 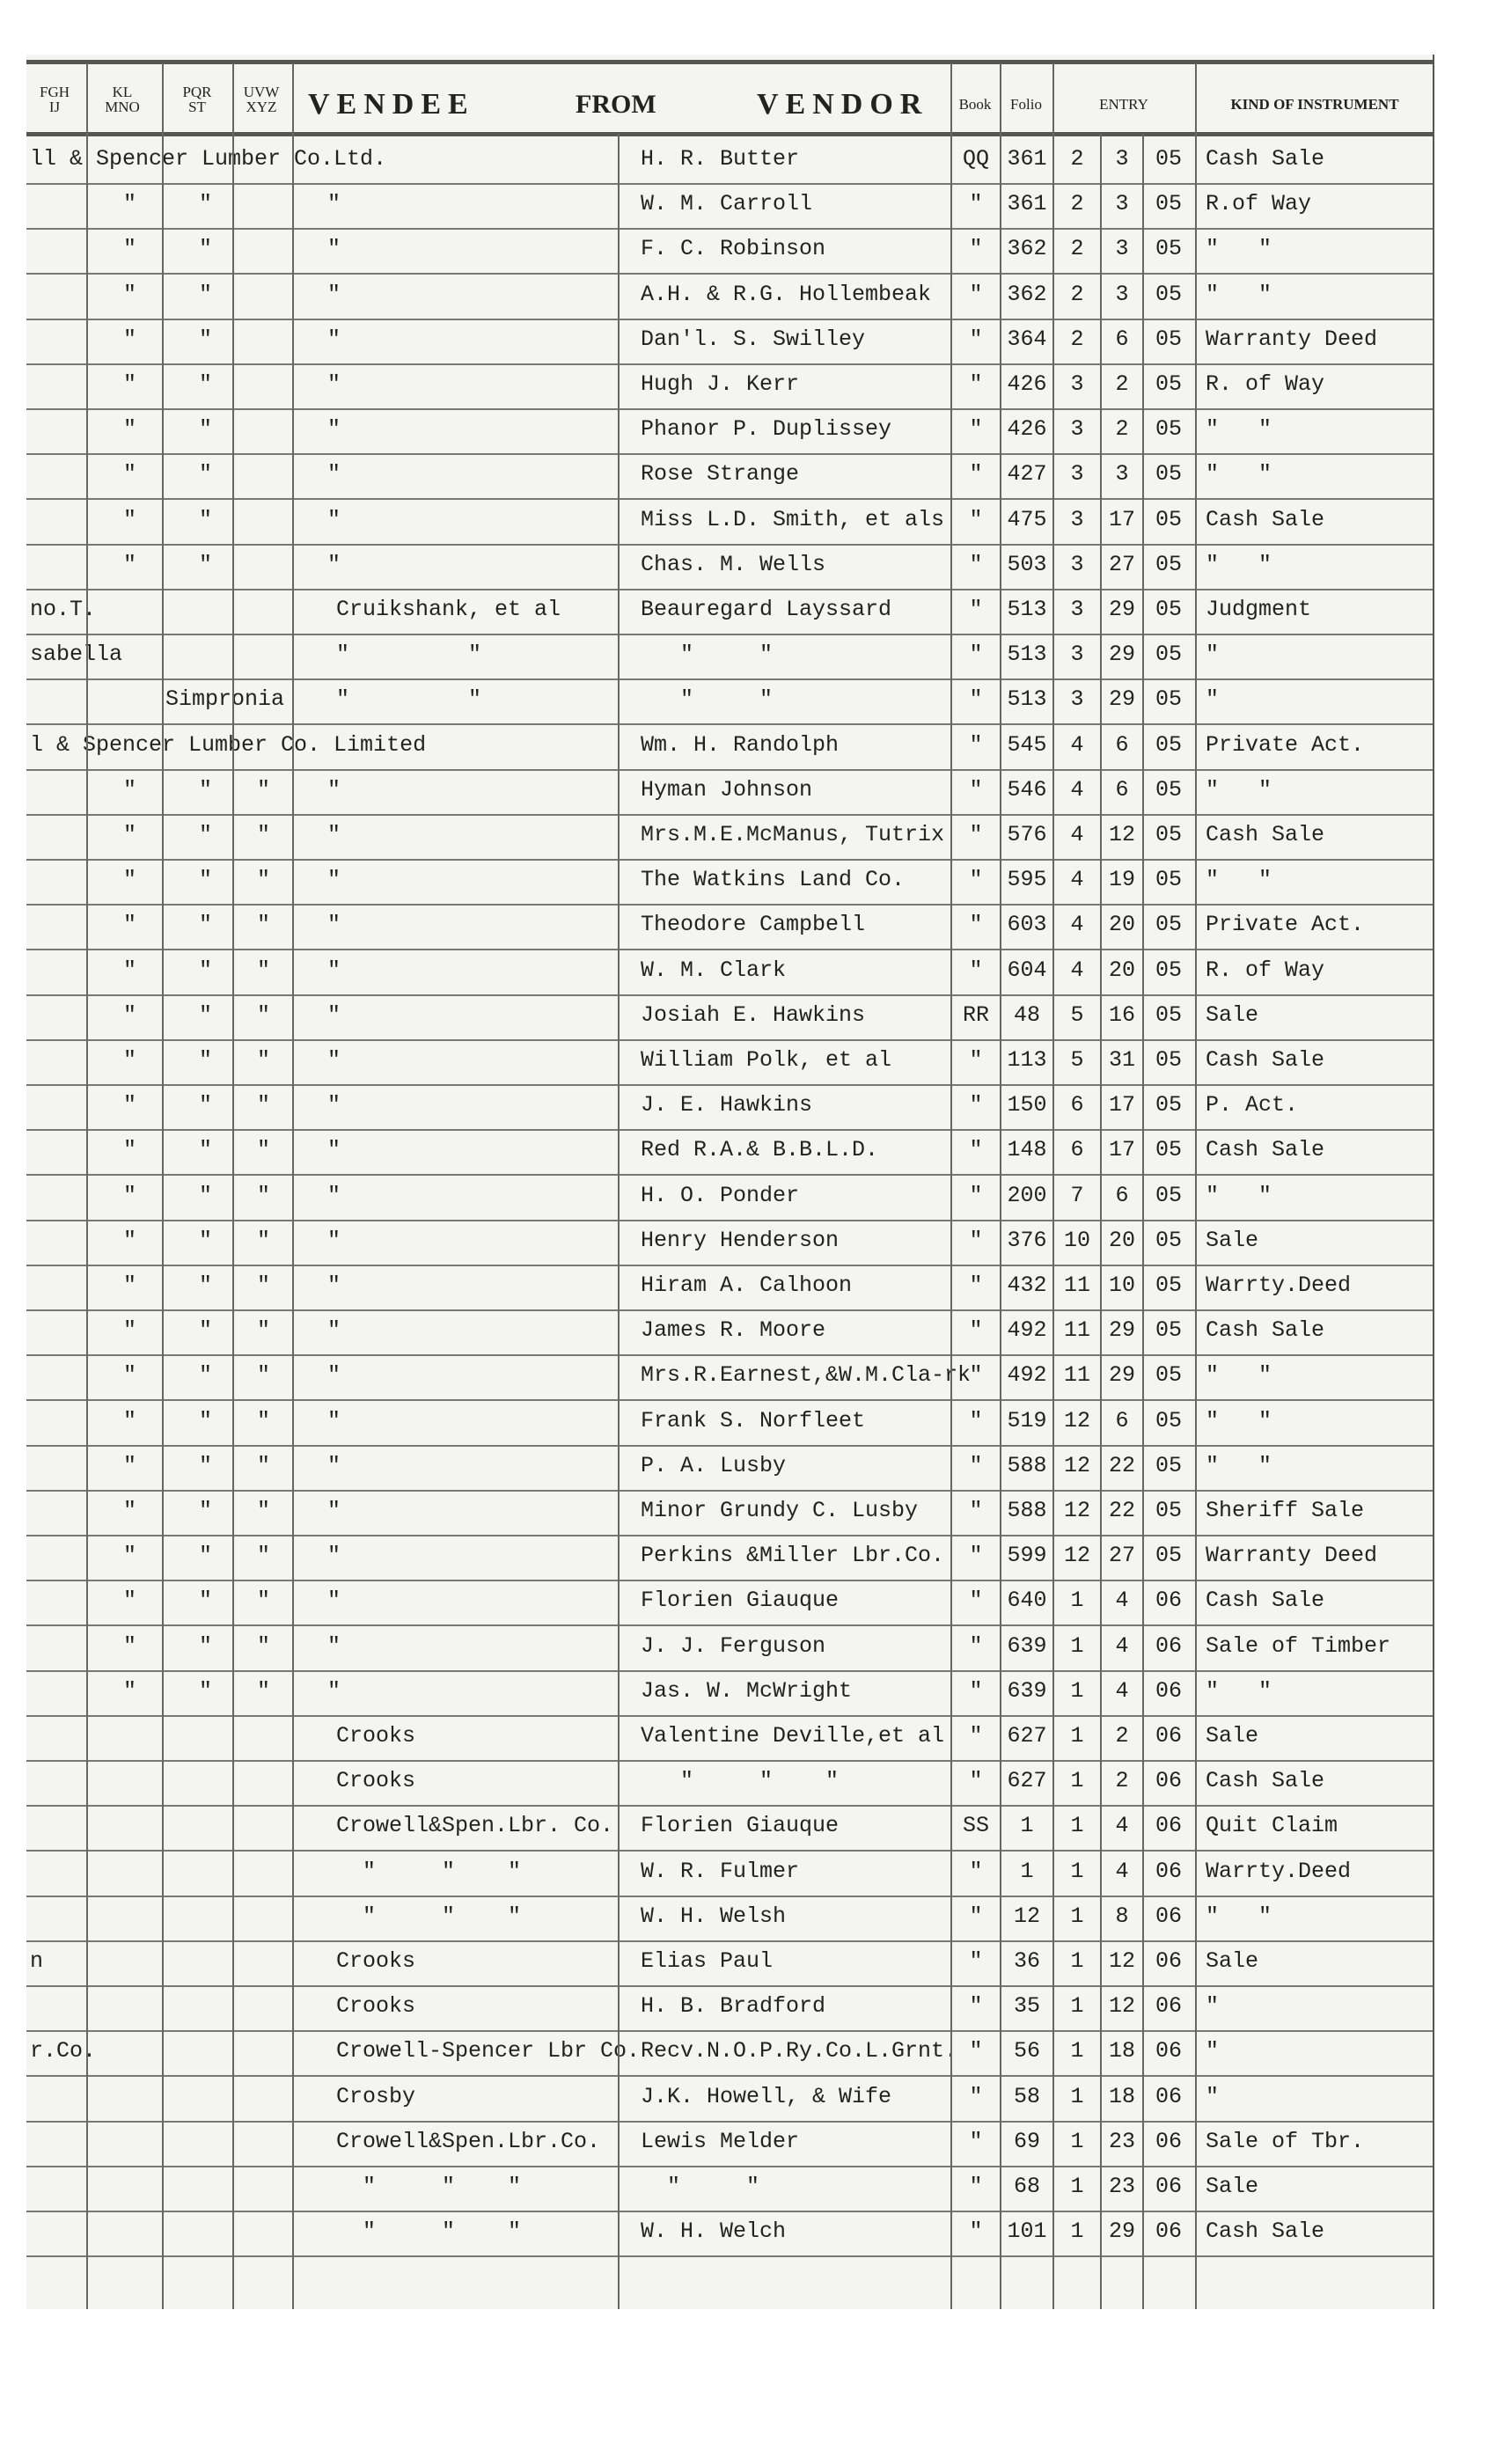 What do you see at coordinates (1027, 880) in the screenshot?
I see `folio-cell: 595` at bounding box center [1027, 880].